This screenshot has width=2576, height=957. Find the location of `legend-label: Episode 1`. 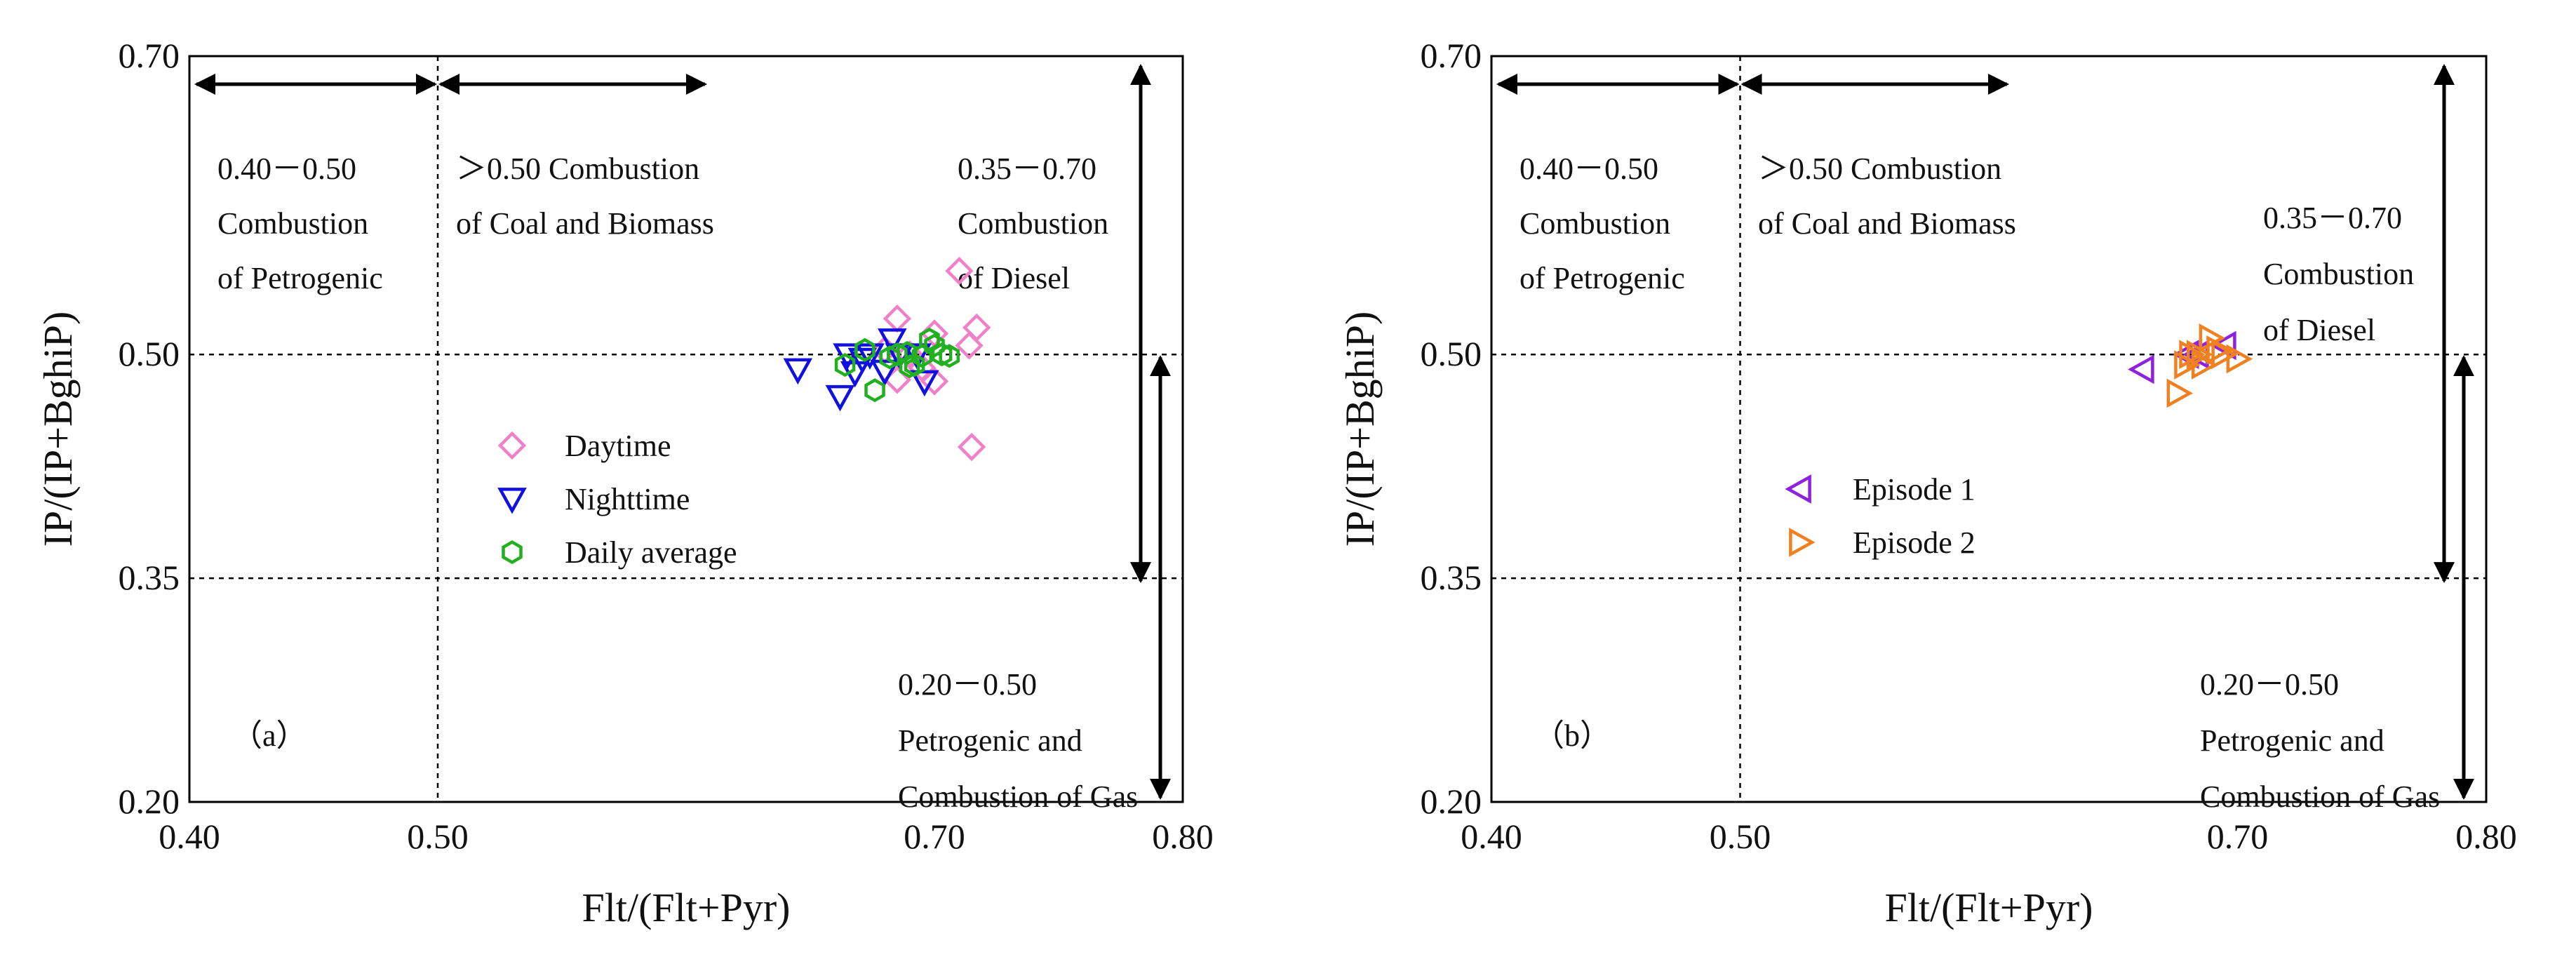

legend-label: Episode 1 is located at coordinates (1914, 490).